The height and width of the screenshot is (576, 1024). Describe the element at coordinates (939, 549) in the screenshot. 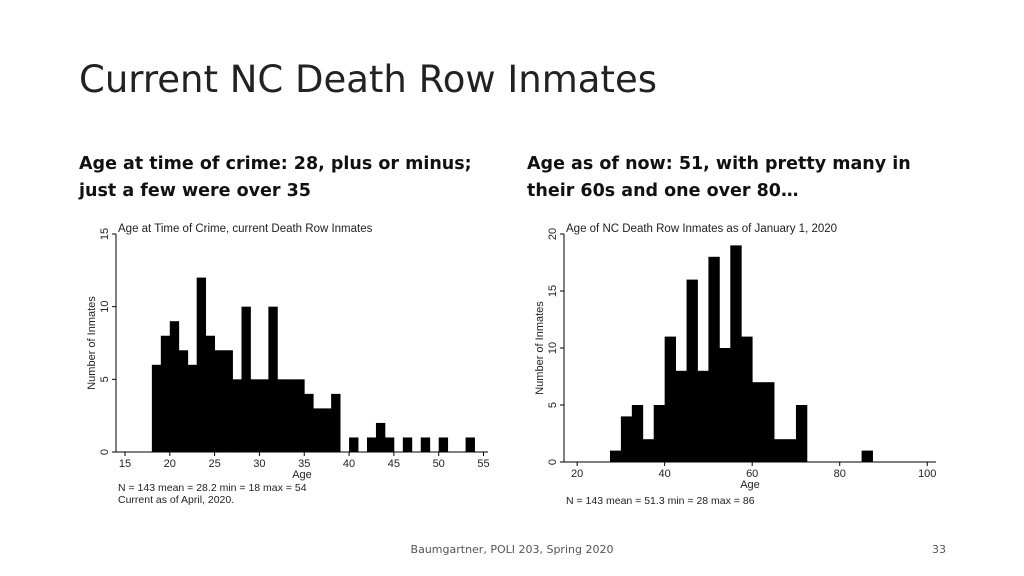

I see `page-number: 33` at that location.